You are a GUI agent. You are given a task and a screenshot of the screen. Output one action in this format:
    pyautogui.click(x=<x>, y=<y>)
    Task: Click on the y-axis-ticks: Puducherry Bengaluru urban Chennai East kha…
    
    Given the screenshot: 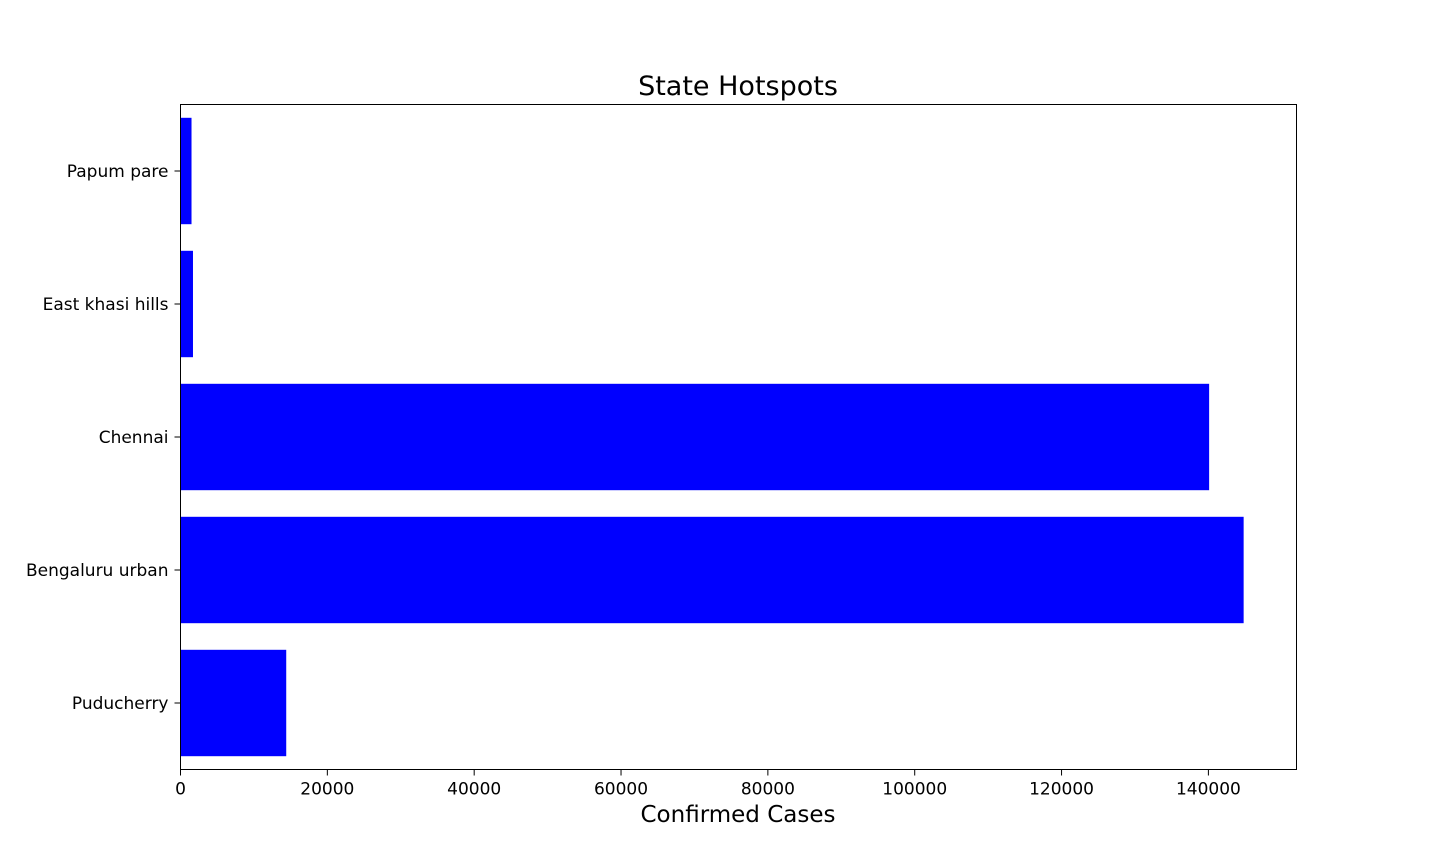 What is the action you would take?
    pyautogui.click(x=103, y=438)
    